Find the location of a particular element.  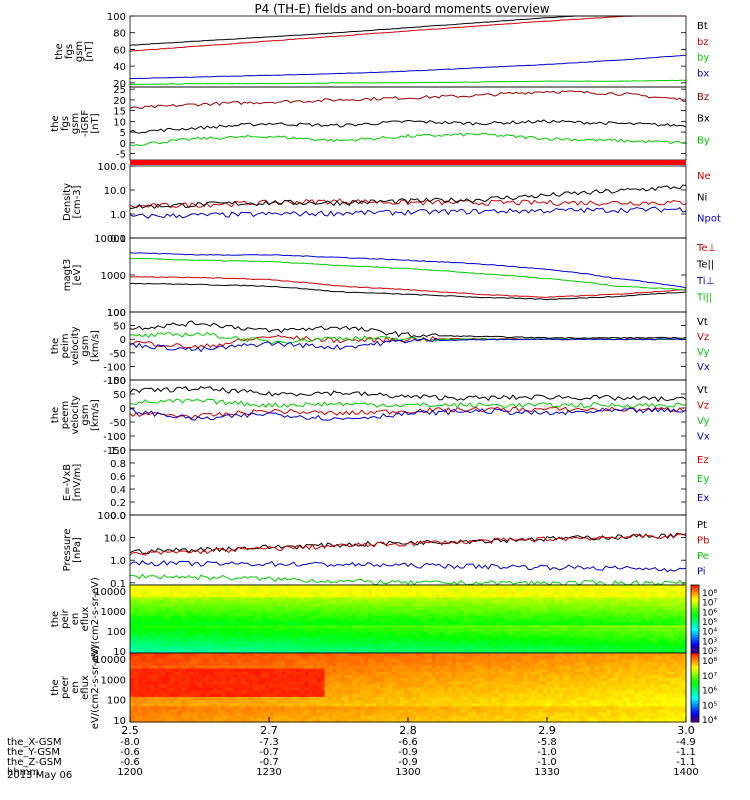

position-value: -4.9 is located at coordinates (686, 742).